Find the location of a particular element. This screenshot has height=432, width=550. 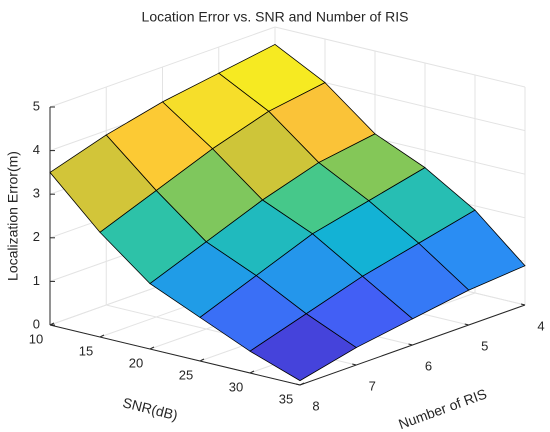

x-tick-label: 35 is located at coordinates (286, 398).